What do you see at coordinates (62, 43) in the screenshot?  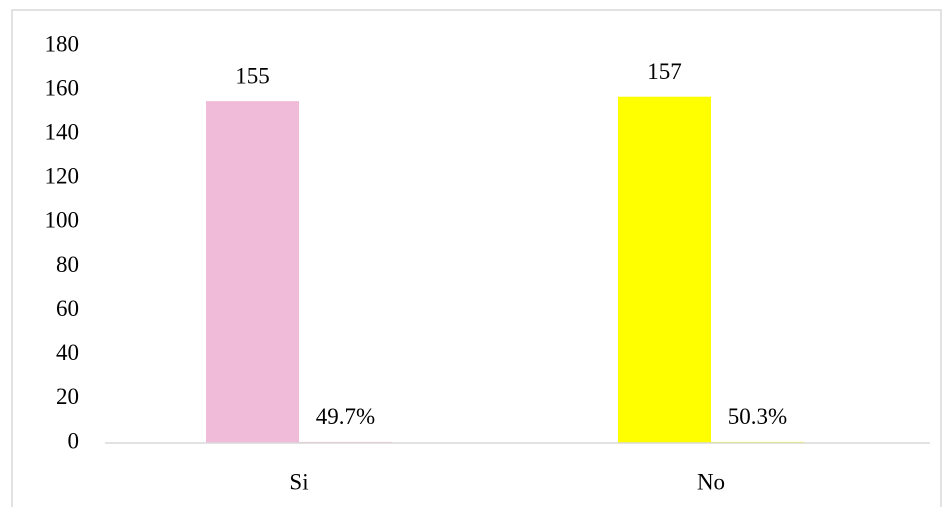 I see `y-tick-label: 180` at bounding box center [62, 43].